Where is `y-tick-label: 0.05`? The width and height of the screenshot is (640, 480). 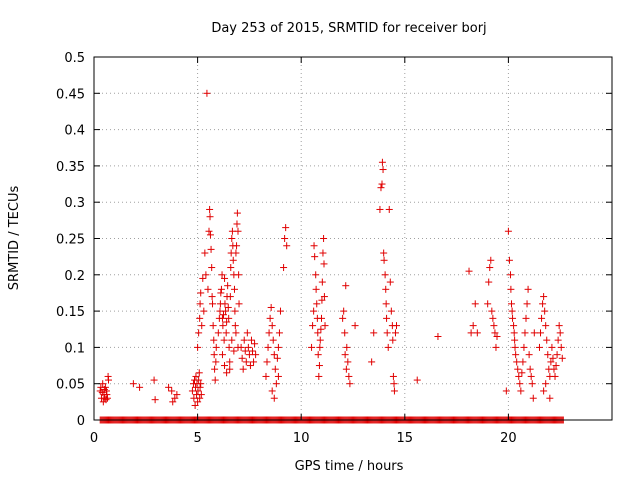
y-tick-label: 0.05 is located at coordinates (70, 385).